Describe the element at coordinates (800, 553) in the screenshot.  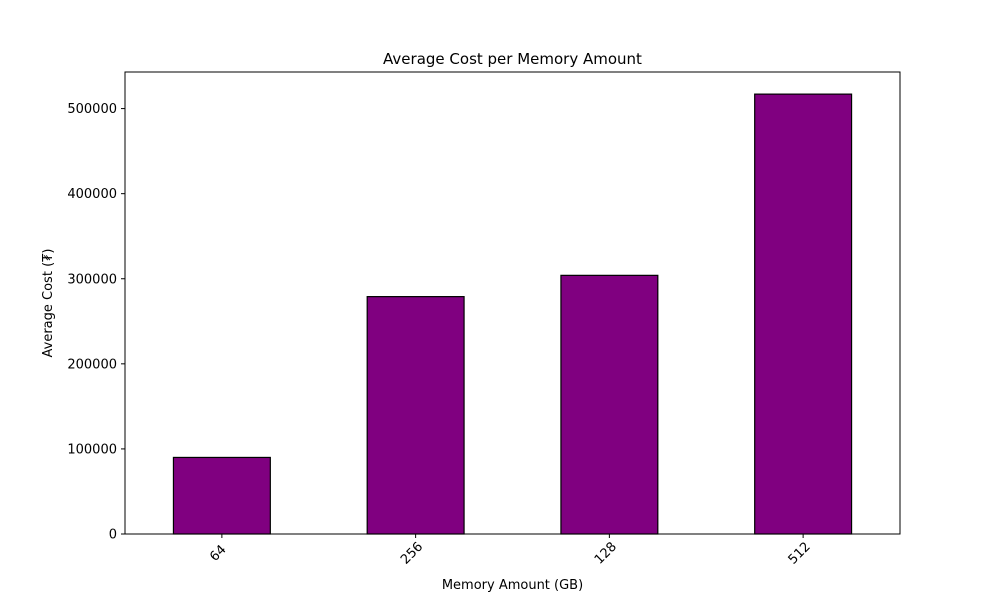
I see `x-tick-label-512: 512` at that location.